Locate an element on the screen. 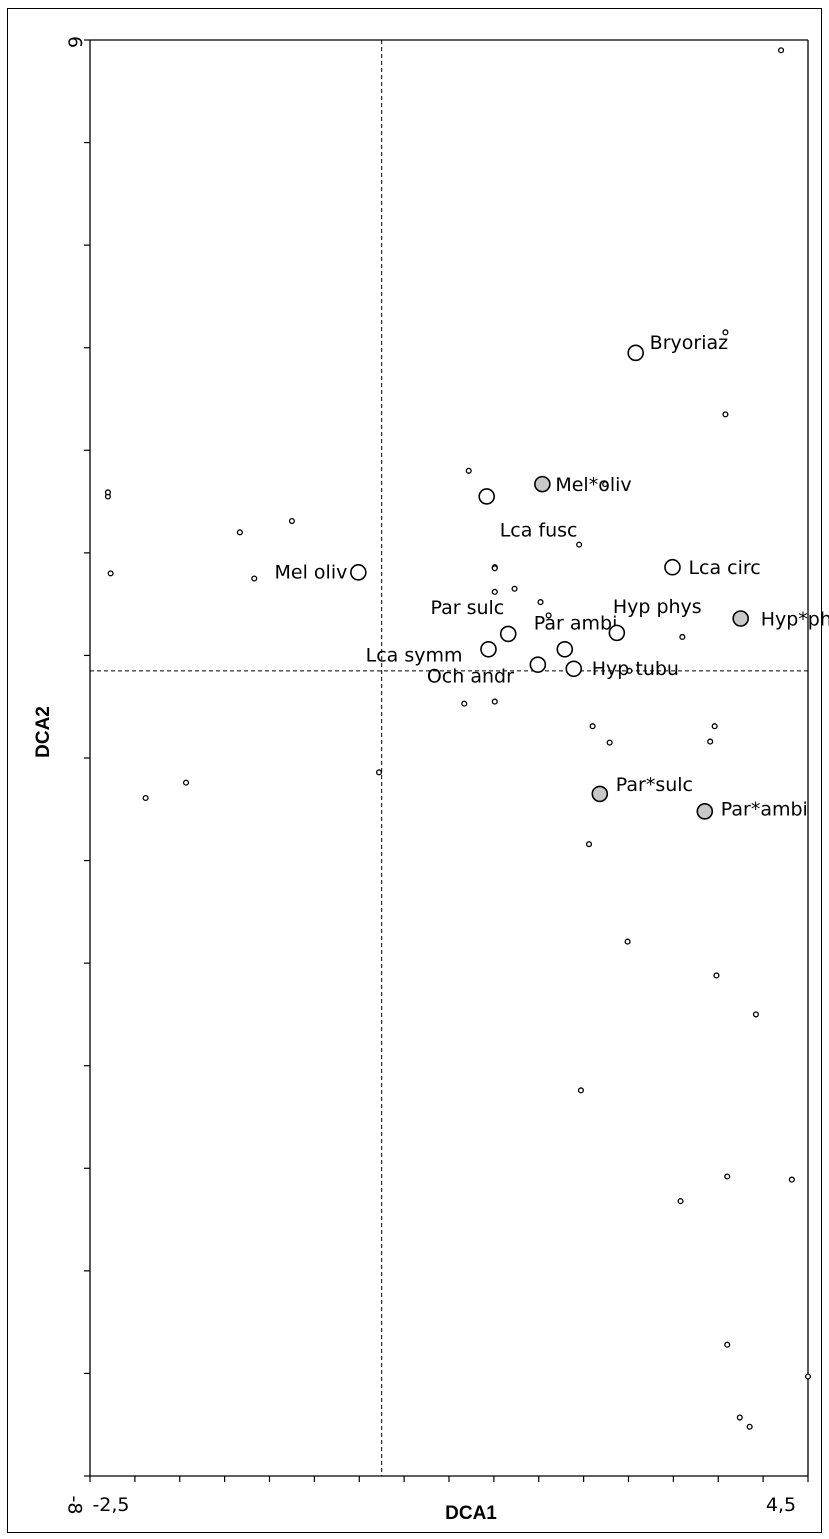 This screenshot has width=829, height=1539. point-label: Mel*oliv is located at coordinates (593, 485).